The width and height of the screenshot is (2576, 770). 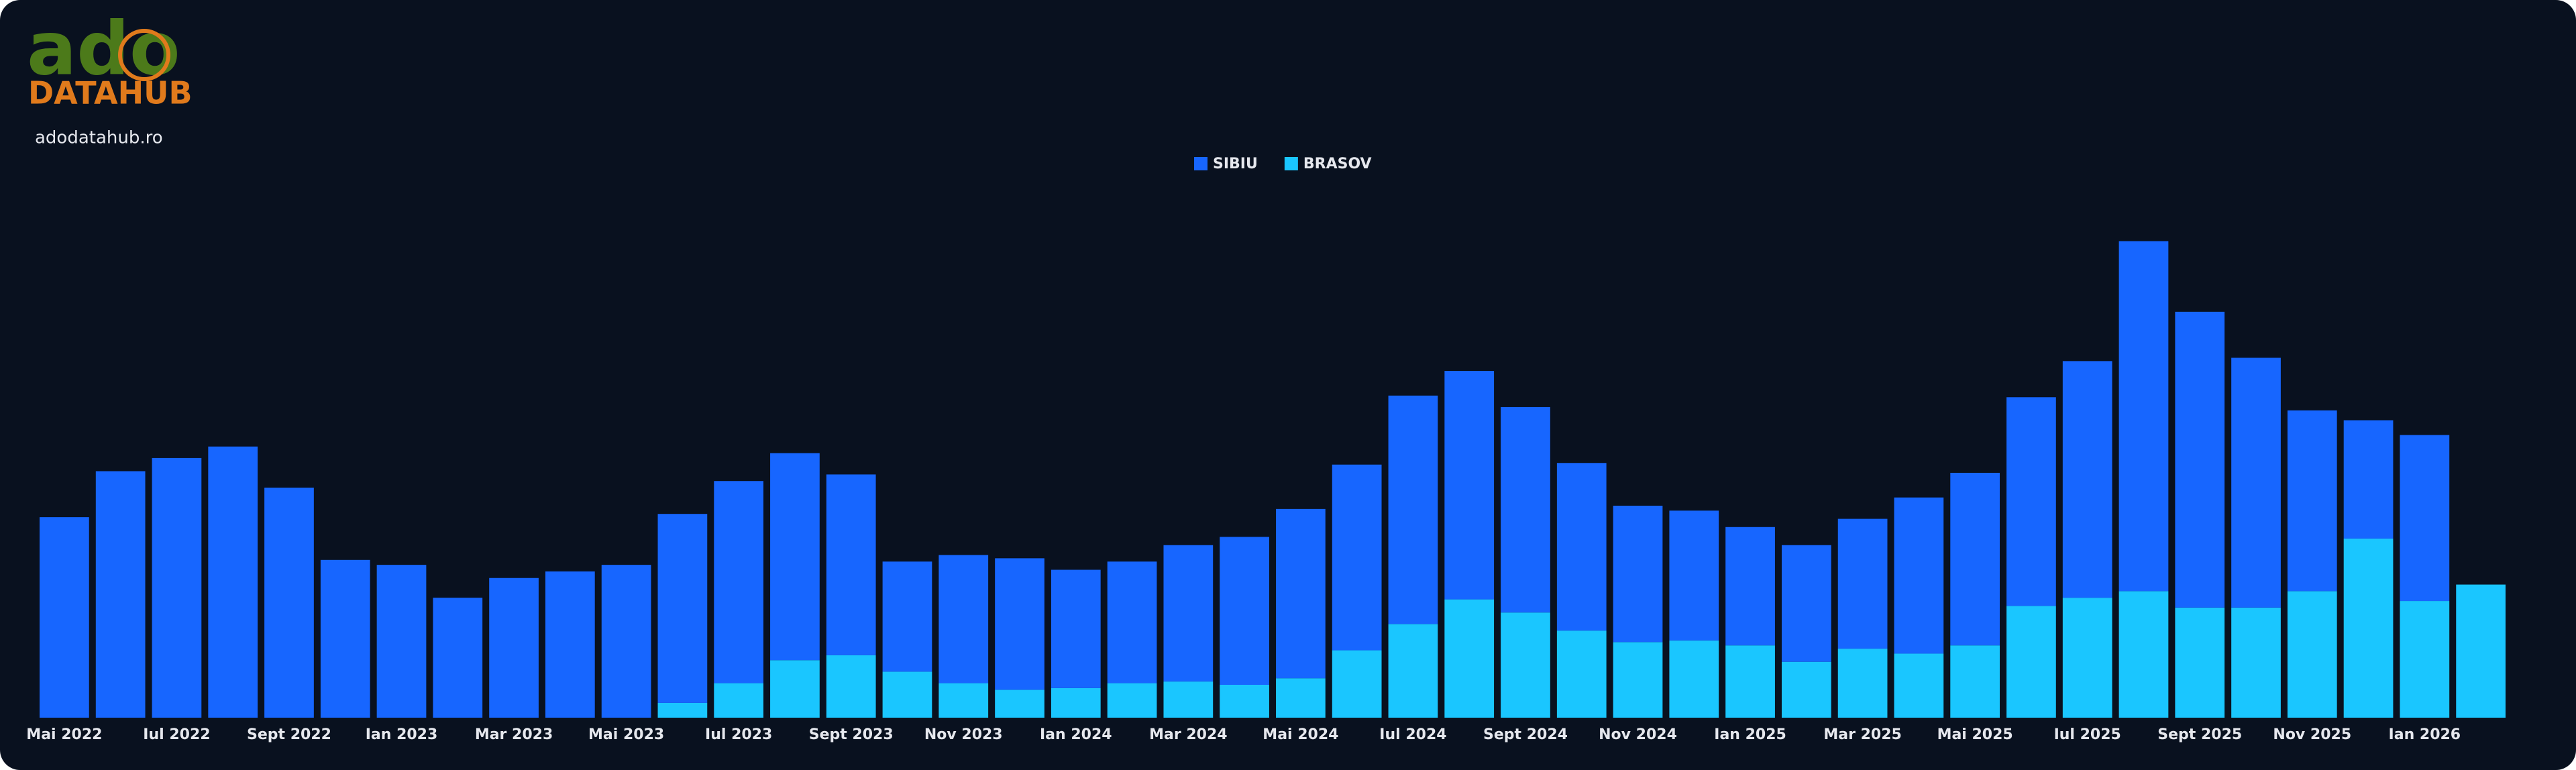 What do you see at coordinates (2087, 734) in the screenshot?
I see `x-tick-label: Iul 2025` at bounding box center [2087, 734].